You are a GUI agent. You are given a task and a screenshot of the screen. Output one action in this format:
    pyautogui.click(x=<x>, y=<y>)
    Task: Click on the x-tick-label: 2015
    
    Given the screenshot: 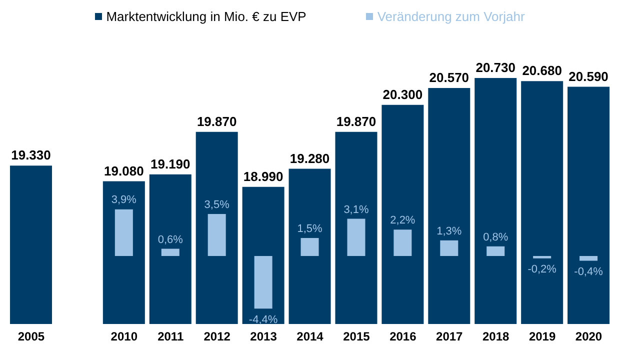 What is the action you would take?
    pyautogui.click(x=356, y=337)
    